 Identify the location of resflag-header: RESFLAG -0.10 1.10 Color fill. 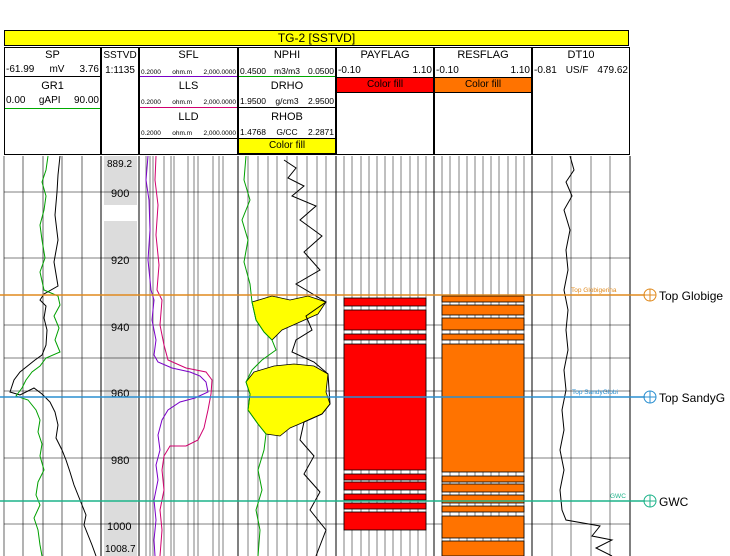
(483, 101).